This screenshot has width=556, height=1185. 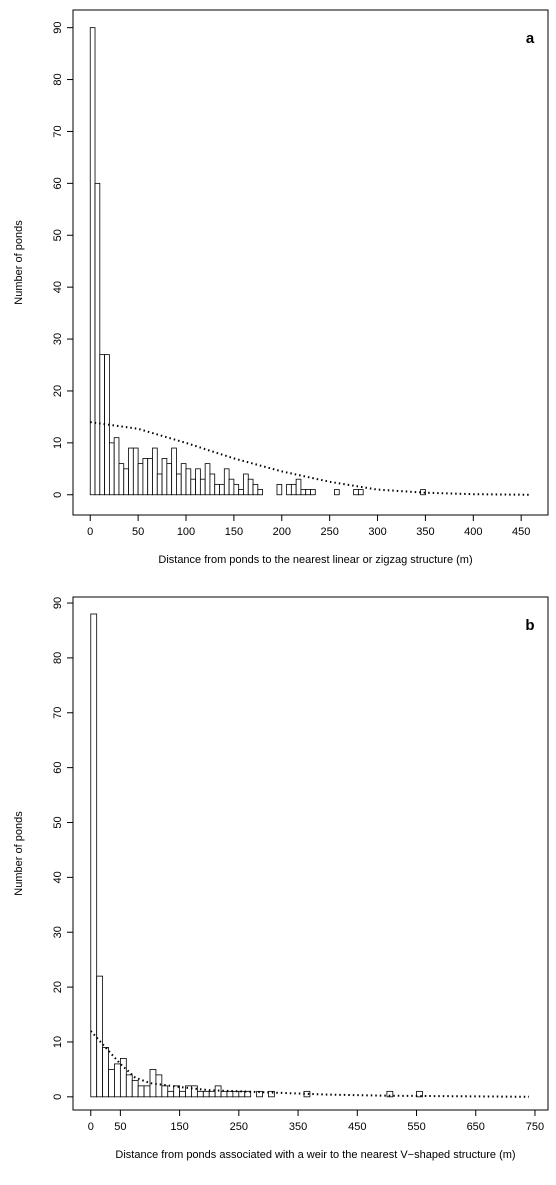 What do you see at coordinates (179, 1127) in the screenshot?
I see `x-tick-label: 150` at bounding box center [179, 1127].